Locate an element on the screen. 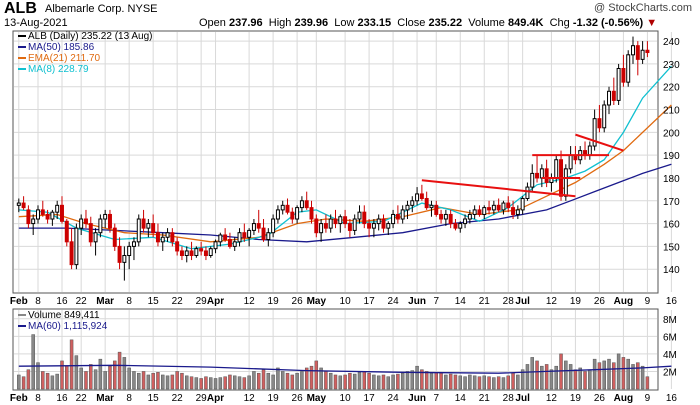  volume-ma is located at coordinates (345, 369).